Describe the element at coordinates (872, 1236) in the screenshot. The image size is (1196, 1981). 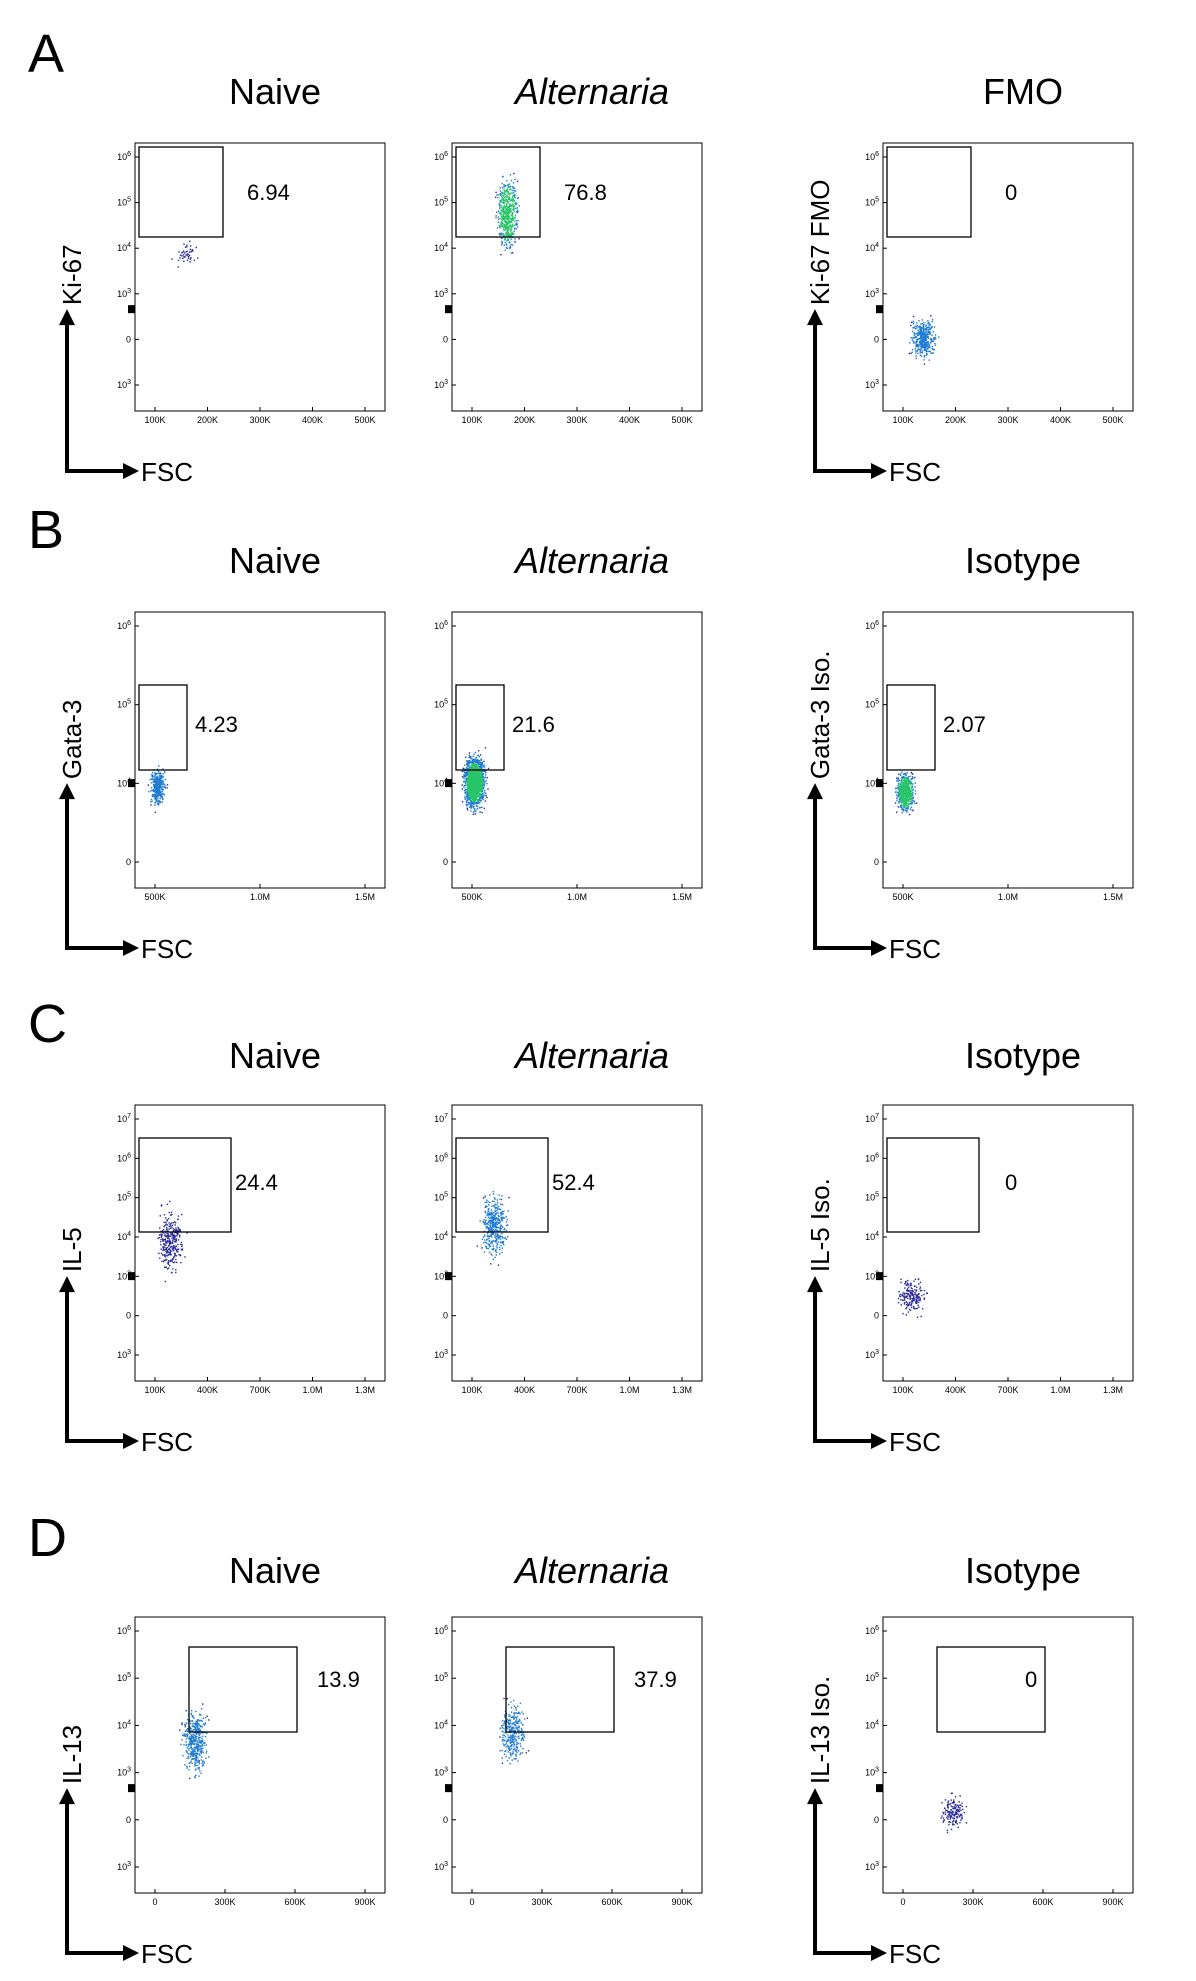
I see `y-tick-label: 10⁴` at that location.